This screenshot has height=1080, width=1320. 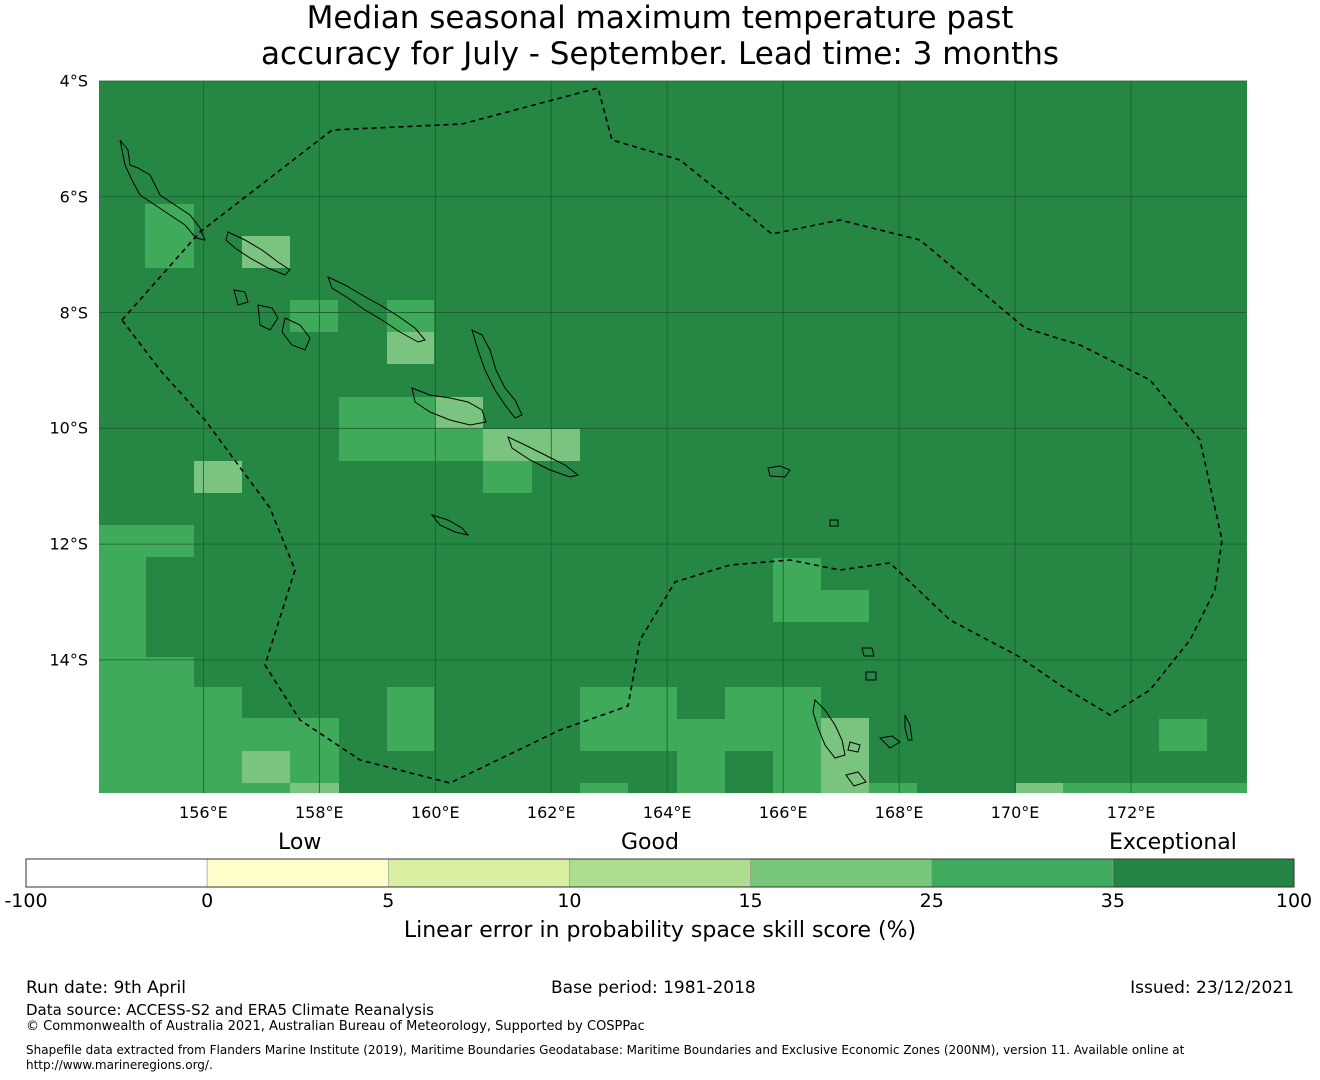 What do you see at coordinates (650, 842) in the screenshot?
I see `category-good: Good` at bounding box center [650, 842].